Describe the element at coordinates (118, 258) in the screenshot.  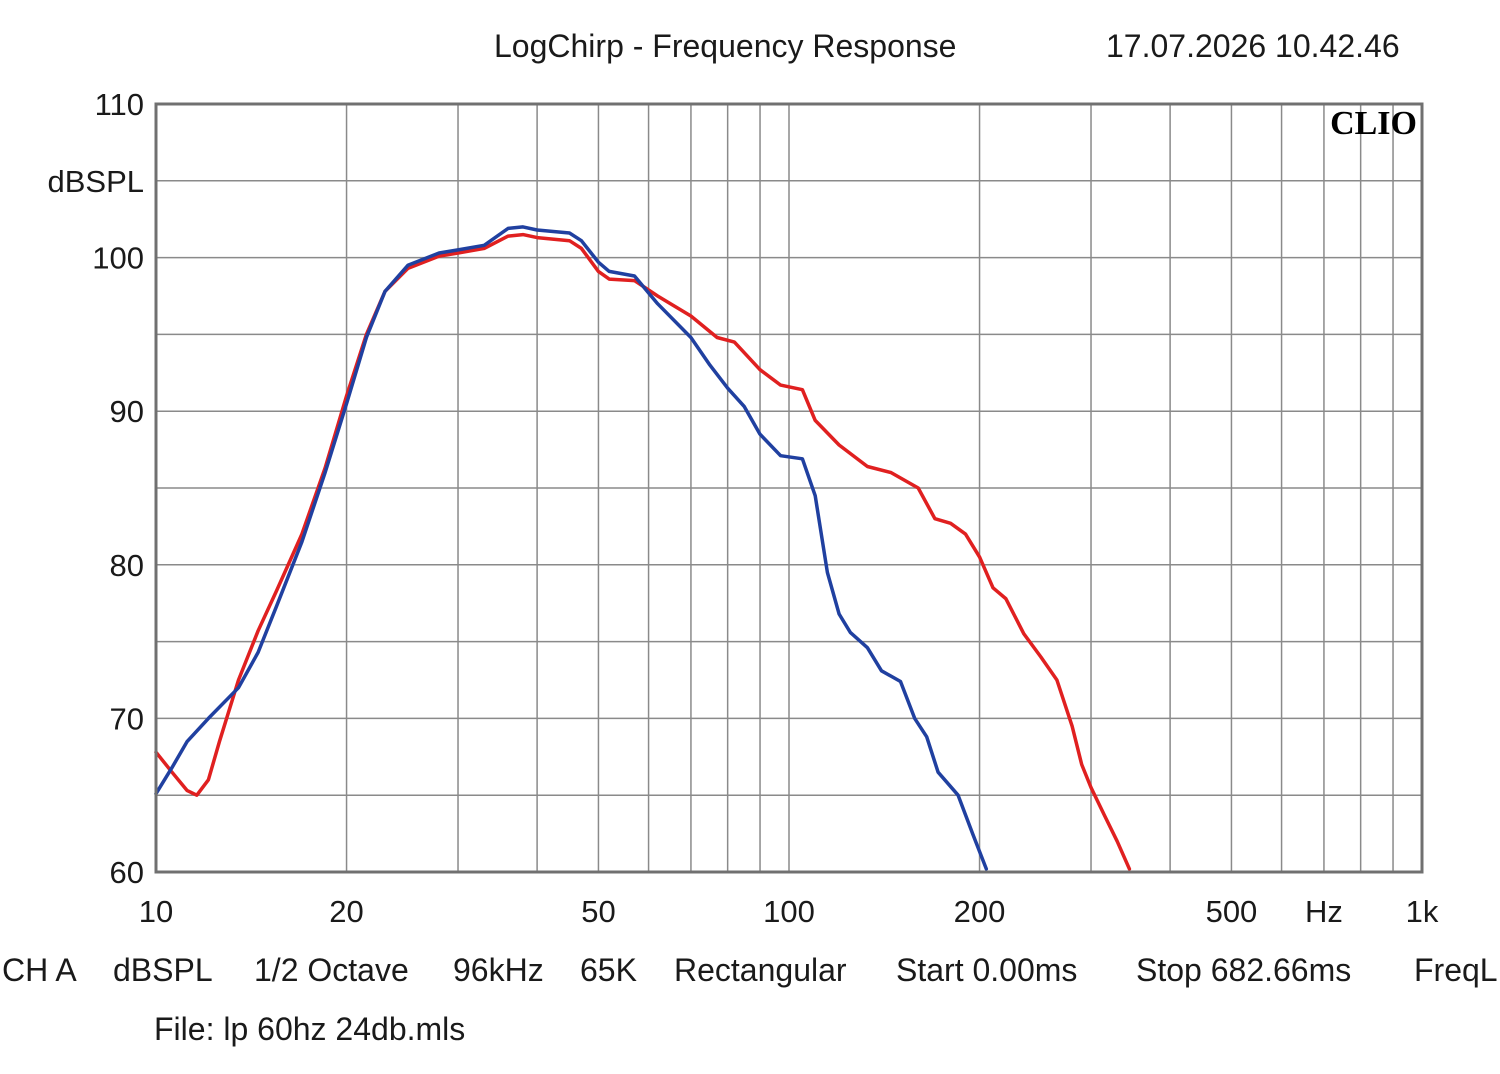
I see `y-tick-label: 100` at that location.